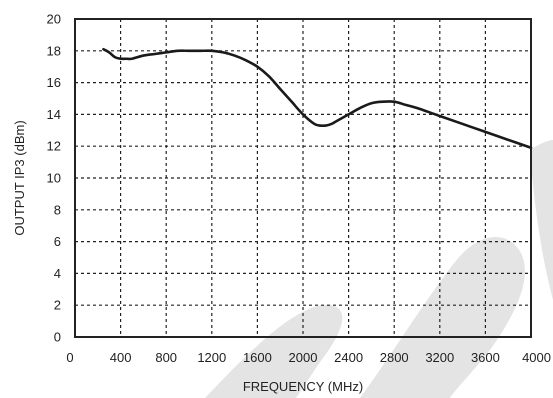 The height and width of the screenshot is (398, 553). Describe the element at coordinates (541, 220) in the screenshot. I see `watermark-swoosh-edge` at that location.